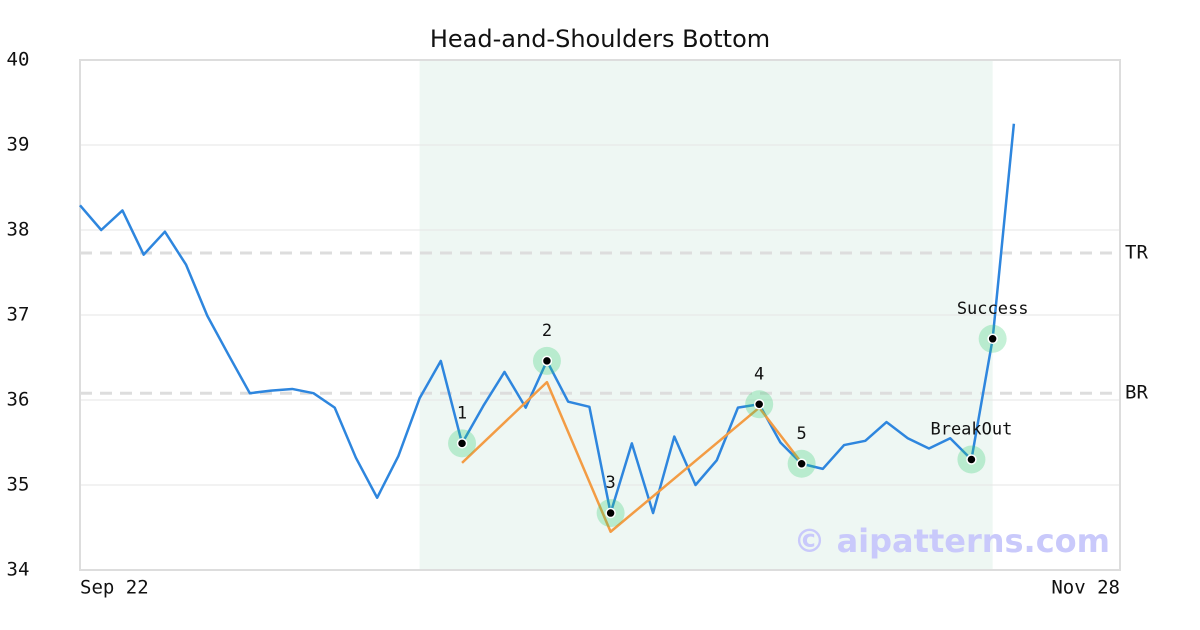 The height and width of the screenshot is (630, 1200). What do you see at coordinates (1136, 252) in the screenshot?
I see `level-label: TR` at bounding box center [1136, 252].